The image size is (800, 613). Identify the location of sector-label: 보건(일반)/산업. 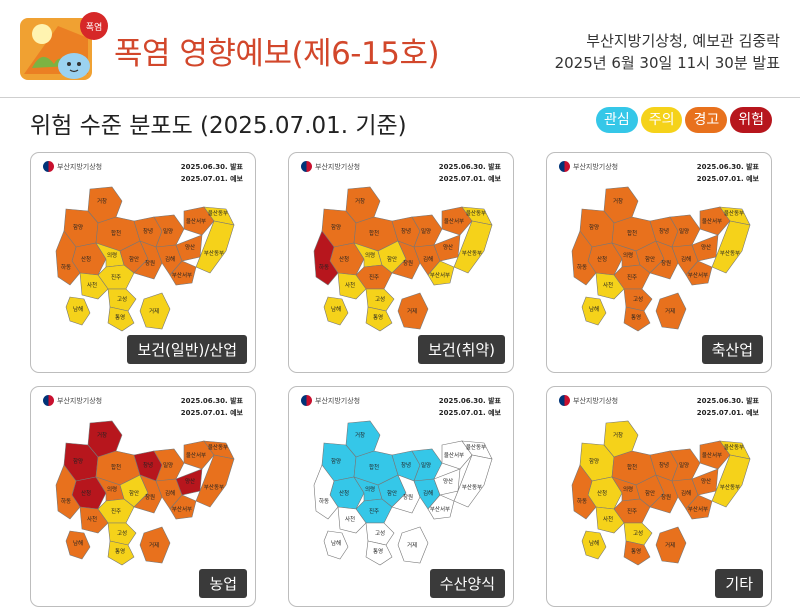
(187, 349).